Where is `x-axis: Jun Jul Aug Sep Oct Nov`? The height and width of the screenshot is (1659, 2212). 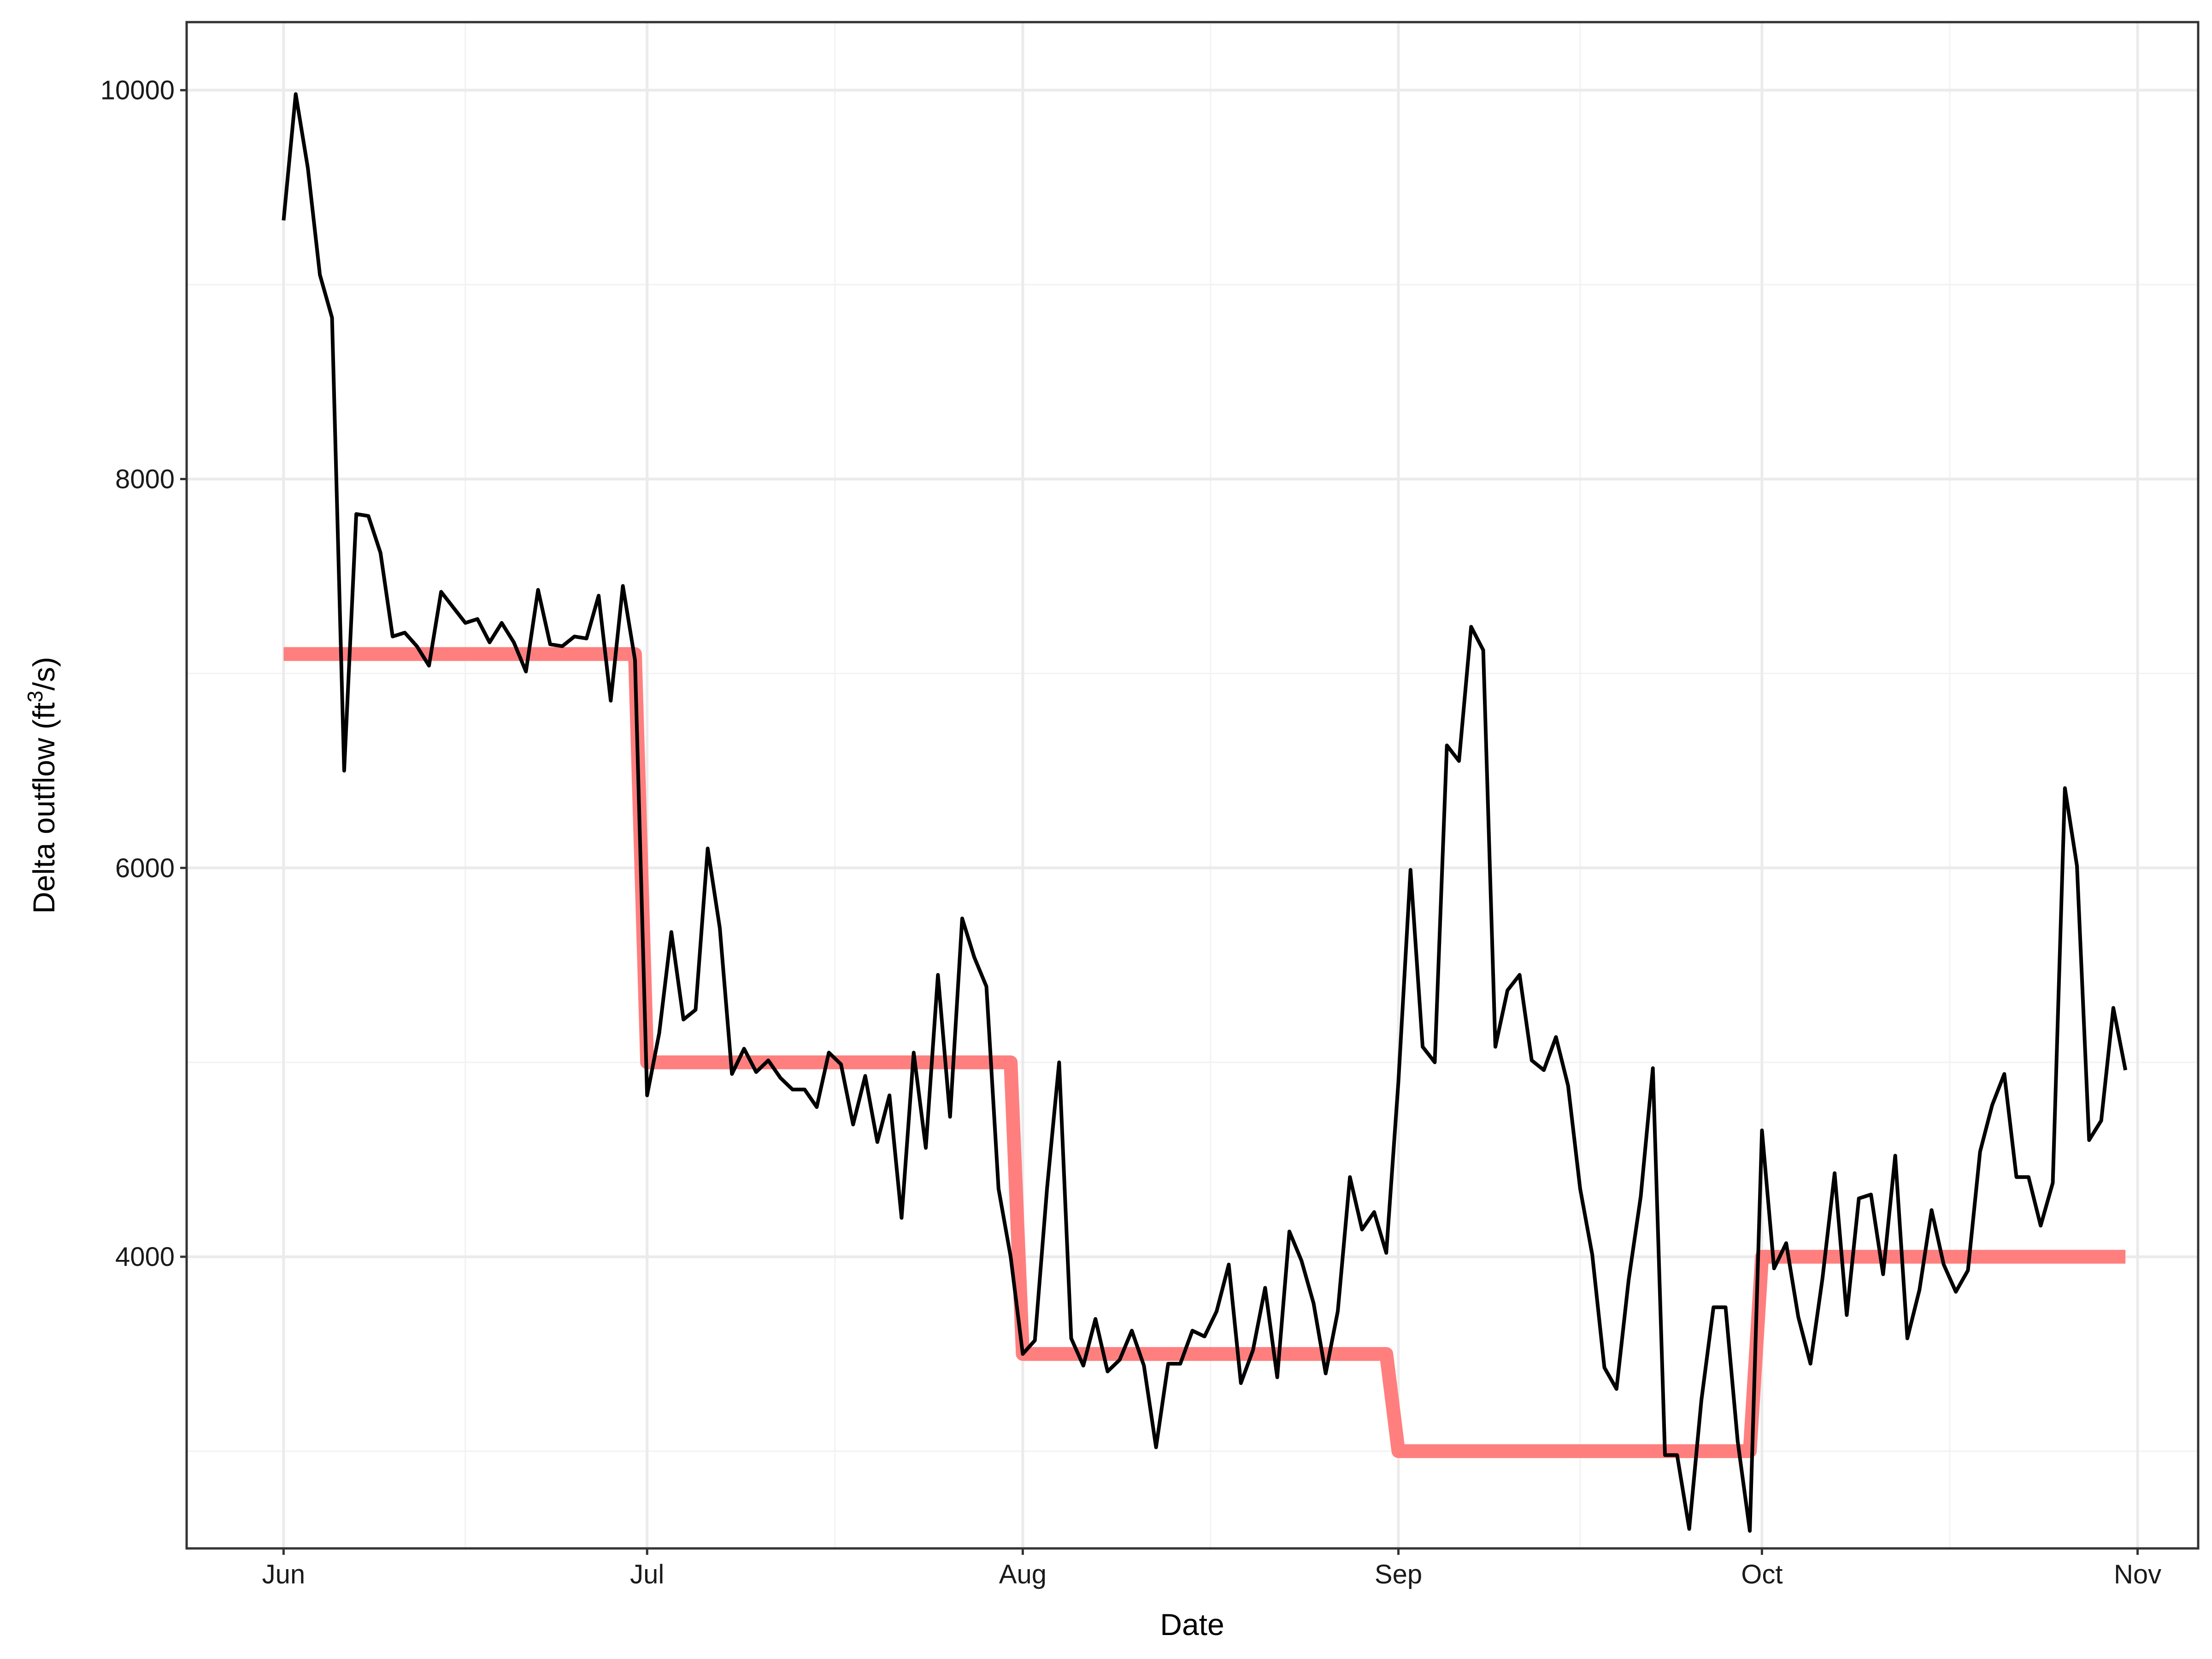 x-axis: Jun Jul Aug Sep Oct Nov is located at coordinates (1211, 1568).